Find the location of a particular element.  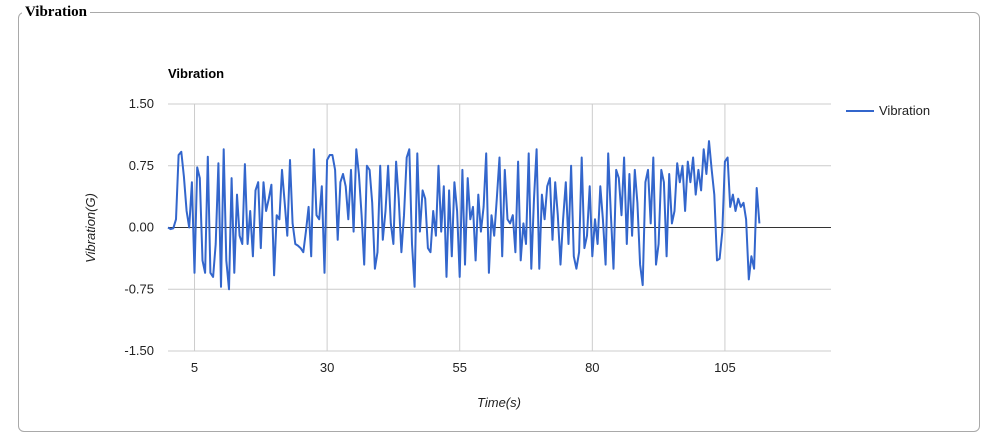

y-tick-label: 0.75 is located at coordinates (141, 165).